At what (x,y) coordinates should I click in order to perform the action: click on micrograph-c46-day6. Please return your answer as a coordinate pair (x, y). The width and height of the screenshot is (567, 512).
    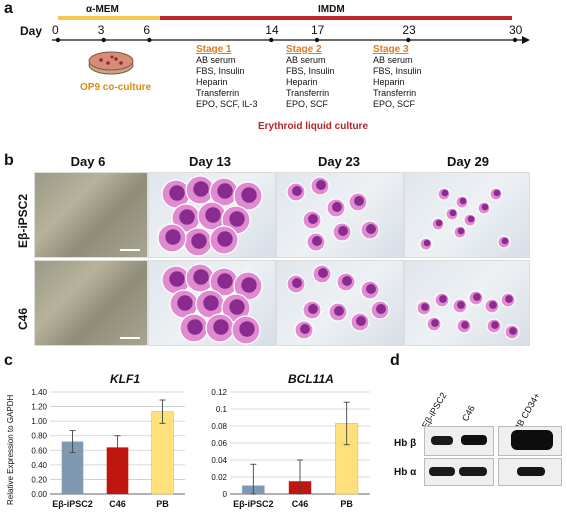
    Looking at the image, I should click on (91, 303).